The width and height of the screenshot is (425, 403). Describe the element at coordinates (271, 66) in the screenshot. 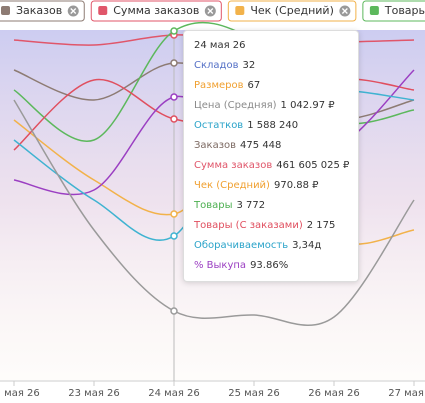

I see `tooltip-row: Складов 32` at that location.